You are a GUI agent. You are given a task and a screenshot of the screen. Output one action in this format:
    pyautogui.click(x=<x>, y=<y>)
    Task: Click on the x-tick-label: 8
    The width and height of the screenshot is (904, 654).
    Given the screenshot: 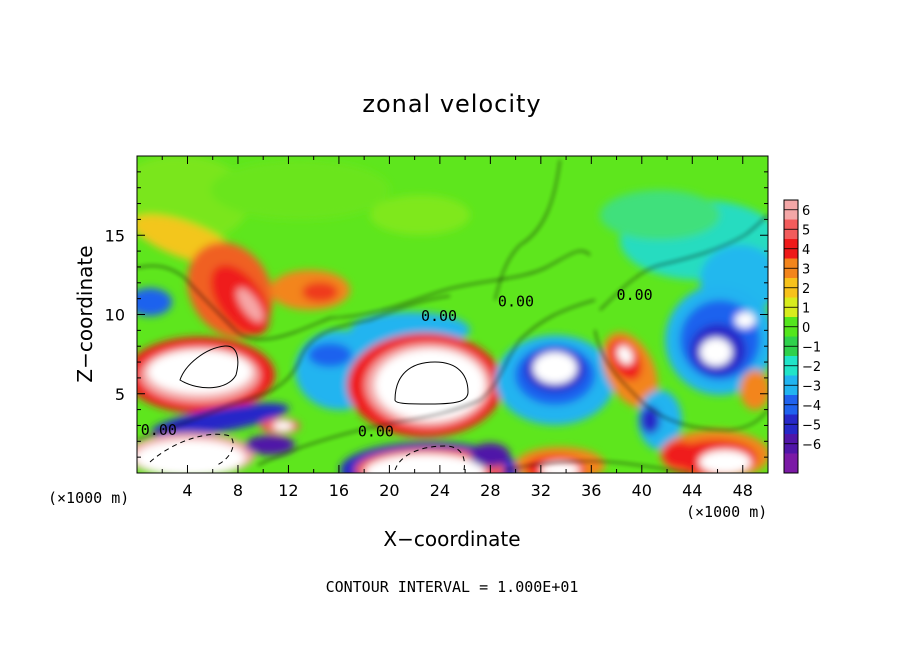 What is the action you would take?
    pyautogui.click(x=238, y=490)
    